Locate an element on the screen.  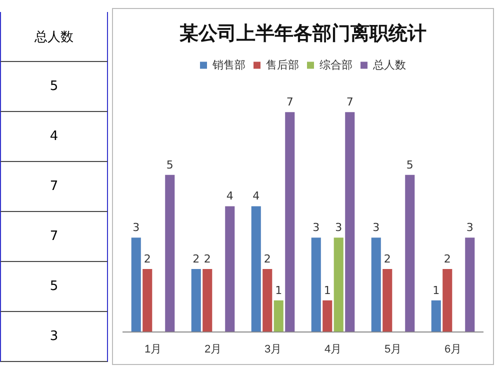
x-tick-label: 2月 is located at coordinates (213, 349).